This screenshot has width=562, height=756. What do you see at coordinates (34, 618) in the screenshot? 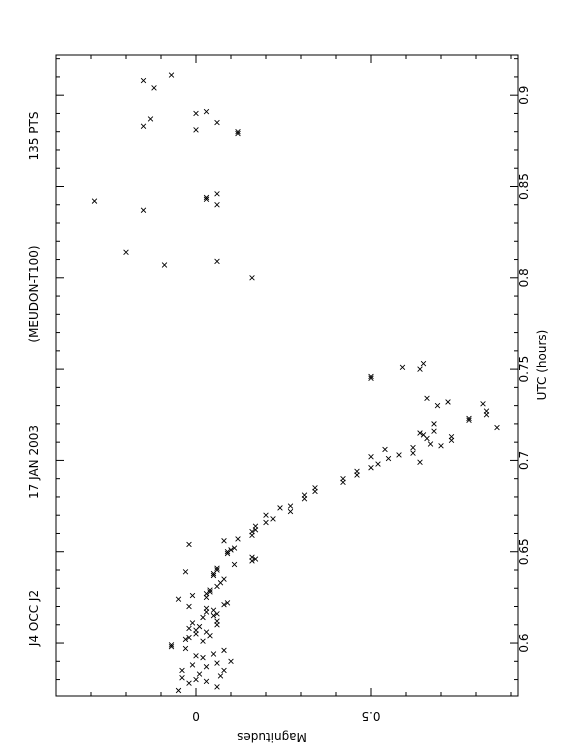
I see `title-part-1: J4 OCC J2` at bounding box center [34, 618].